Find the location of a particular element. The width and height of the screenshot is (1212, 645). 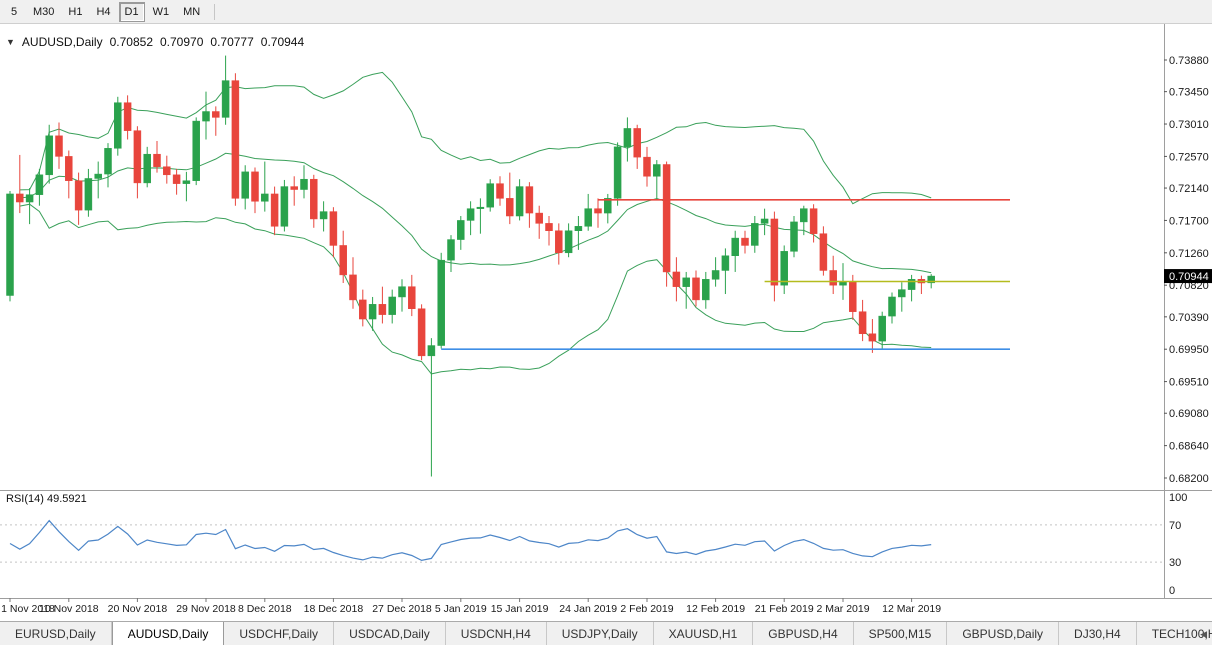

svg-text: 100 is located at coordinates (1178, 498).